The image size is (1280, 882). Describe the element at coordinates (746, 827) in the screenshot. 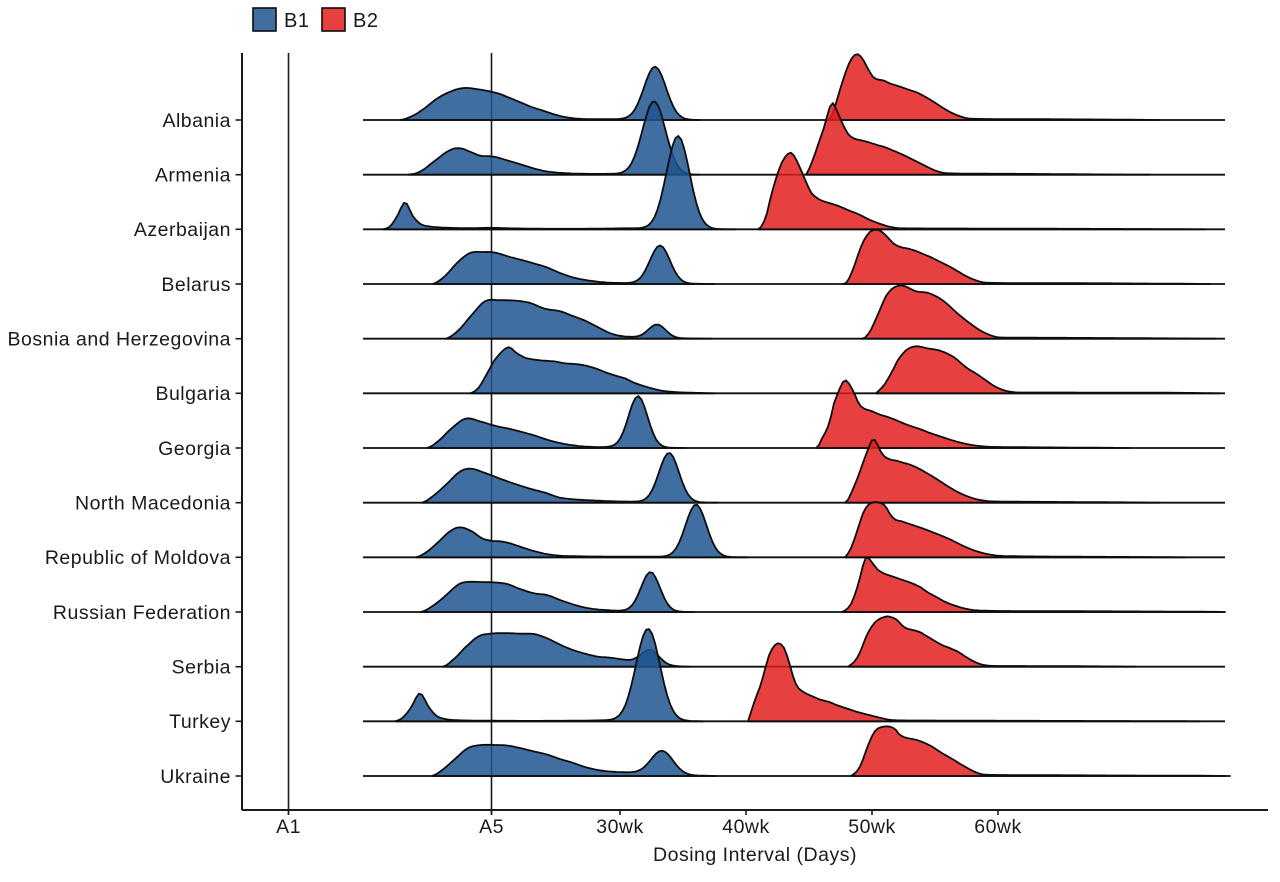

I see `svg-text: 40wk` at that location.